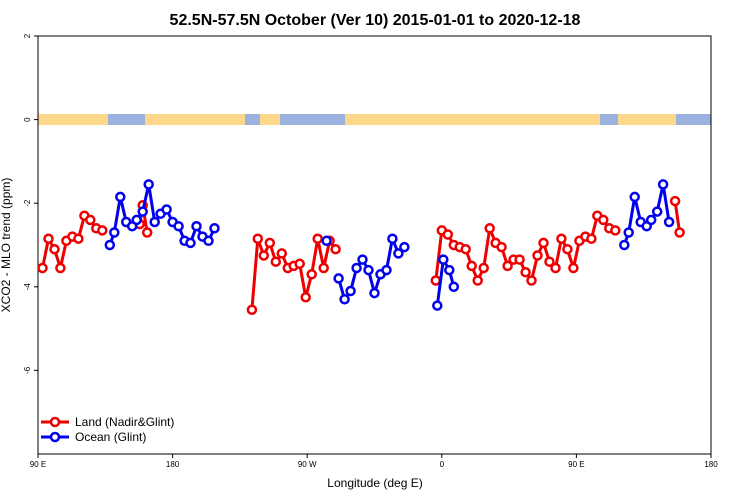 The height and width of the screenshot is (500, 750). Describe the element at coordinates (374, 461) in the screenshot. I see `x-axis: 90 E 180 90 W 0 90 E 180` at that location.